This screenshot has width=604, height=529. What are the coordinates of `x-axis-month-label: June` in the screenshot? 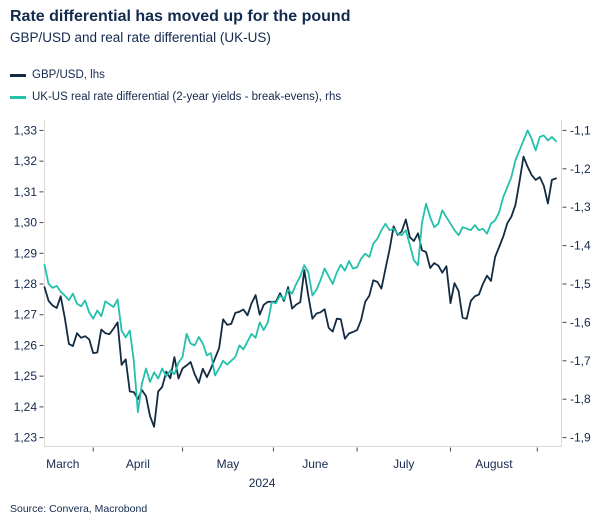 It's located at (315, 464).